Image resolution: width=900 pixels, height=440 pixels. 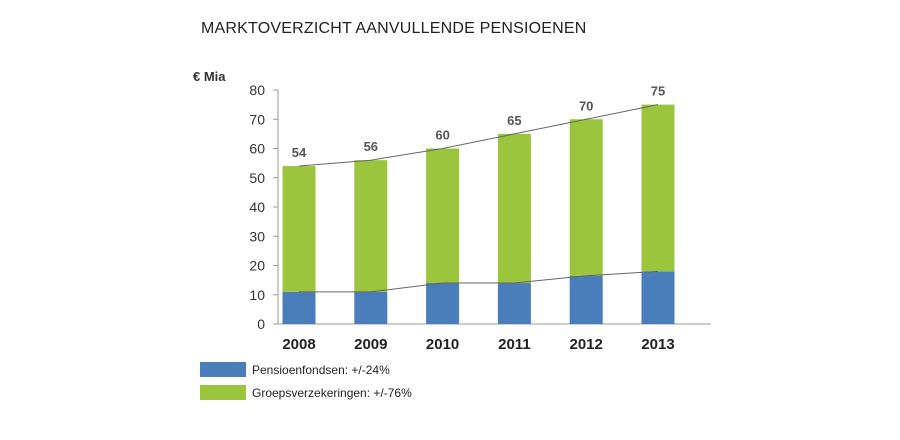 What do you see at coordinates (321, 369) in the screenshot?
I see `legend-label-pensioenfondsen: Pensioenfondsen: +/-24%` at bounding box center [321, 369].